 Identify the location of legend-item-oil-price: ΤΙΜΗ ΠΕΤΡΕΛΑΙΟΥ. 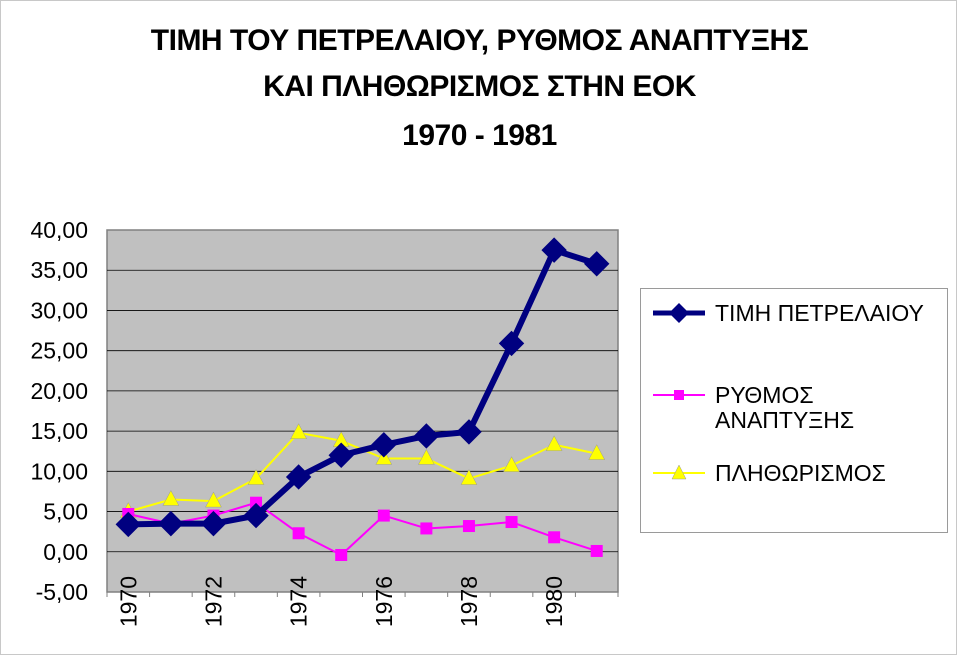
(797, 313).